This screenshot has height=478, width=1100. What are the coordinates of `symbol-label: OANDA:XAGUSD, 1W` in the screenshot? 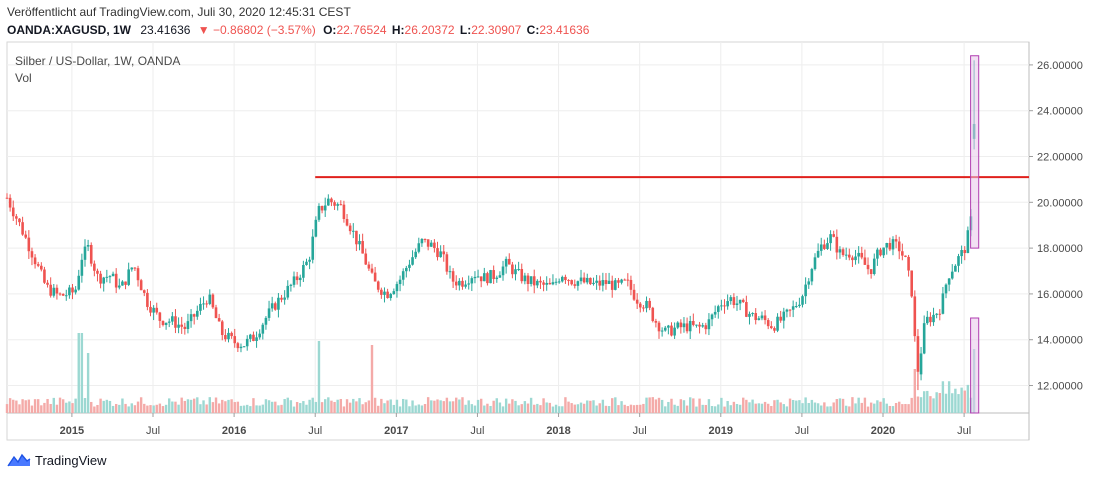 It's located at (69, 30).